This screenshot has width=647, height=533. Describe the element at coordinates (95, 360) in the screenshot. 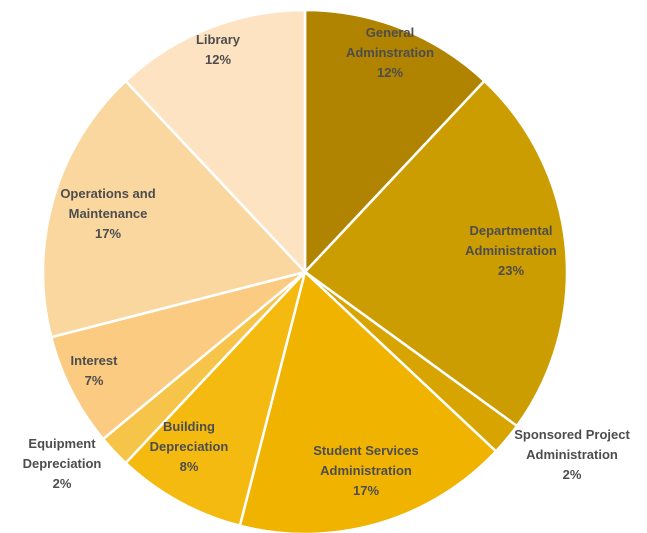

I see `pie-label-text: Interest` at that location.